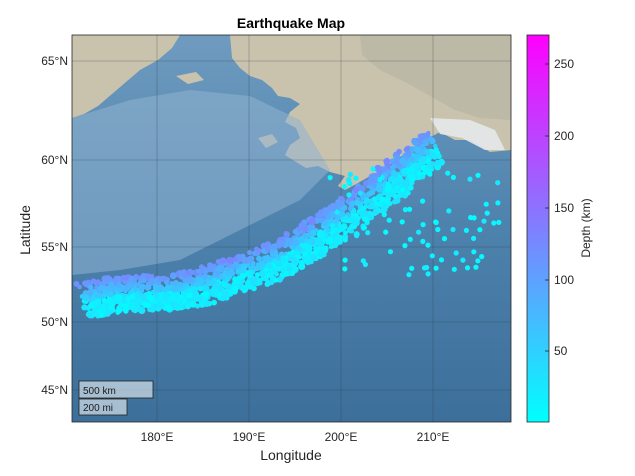 The width and height of the screenshot is (635, 476). I want to click on y-tick-label: 50°N, so click(54, 322).